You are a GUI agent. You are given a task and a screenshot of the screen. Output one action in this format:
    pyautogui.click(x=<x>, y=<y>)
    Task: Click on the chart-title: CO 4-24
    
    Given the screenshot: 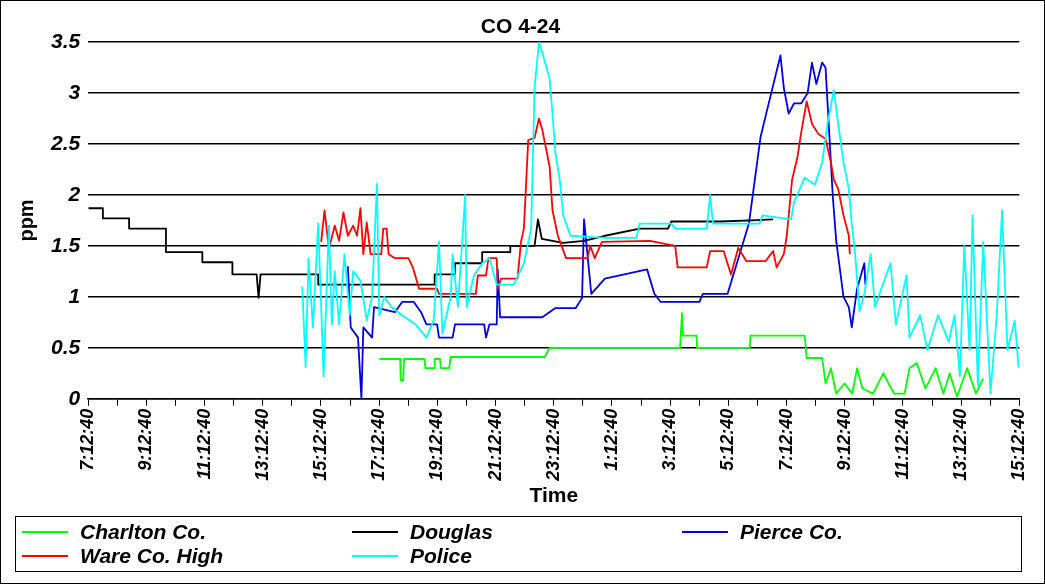 What is the action you would take?
    pyautogui.click(x=520, y=26)
    